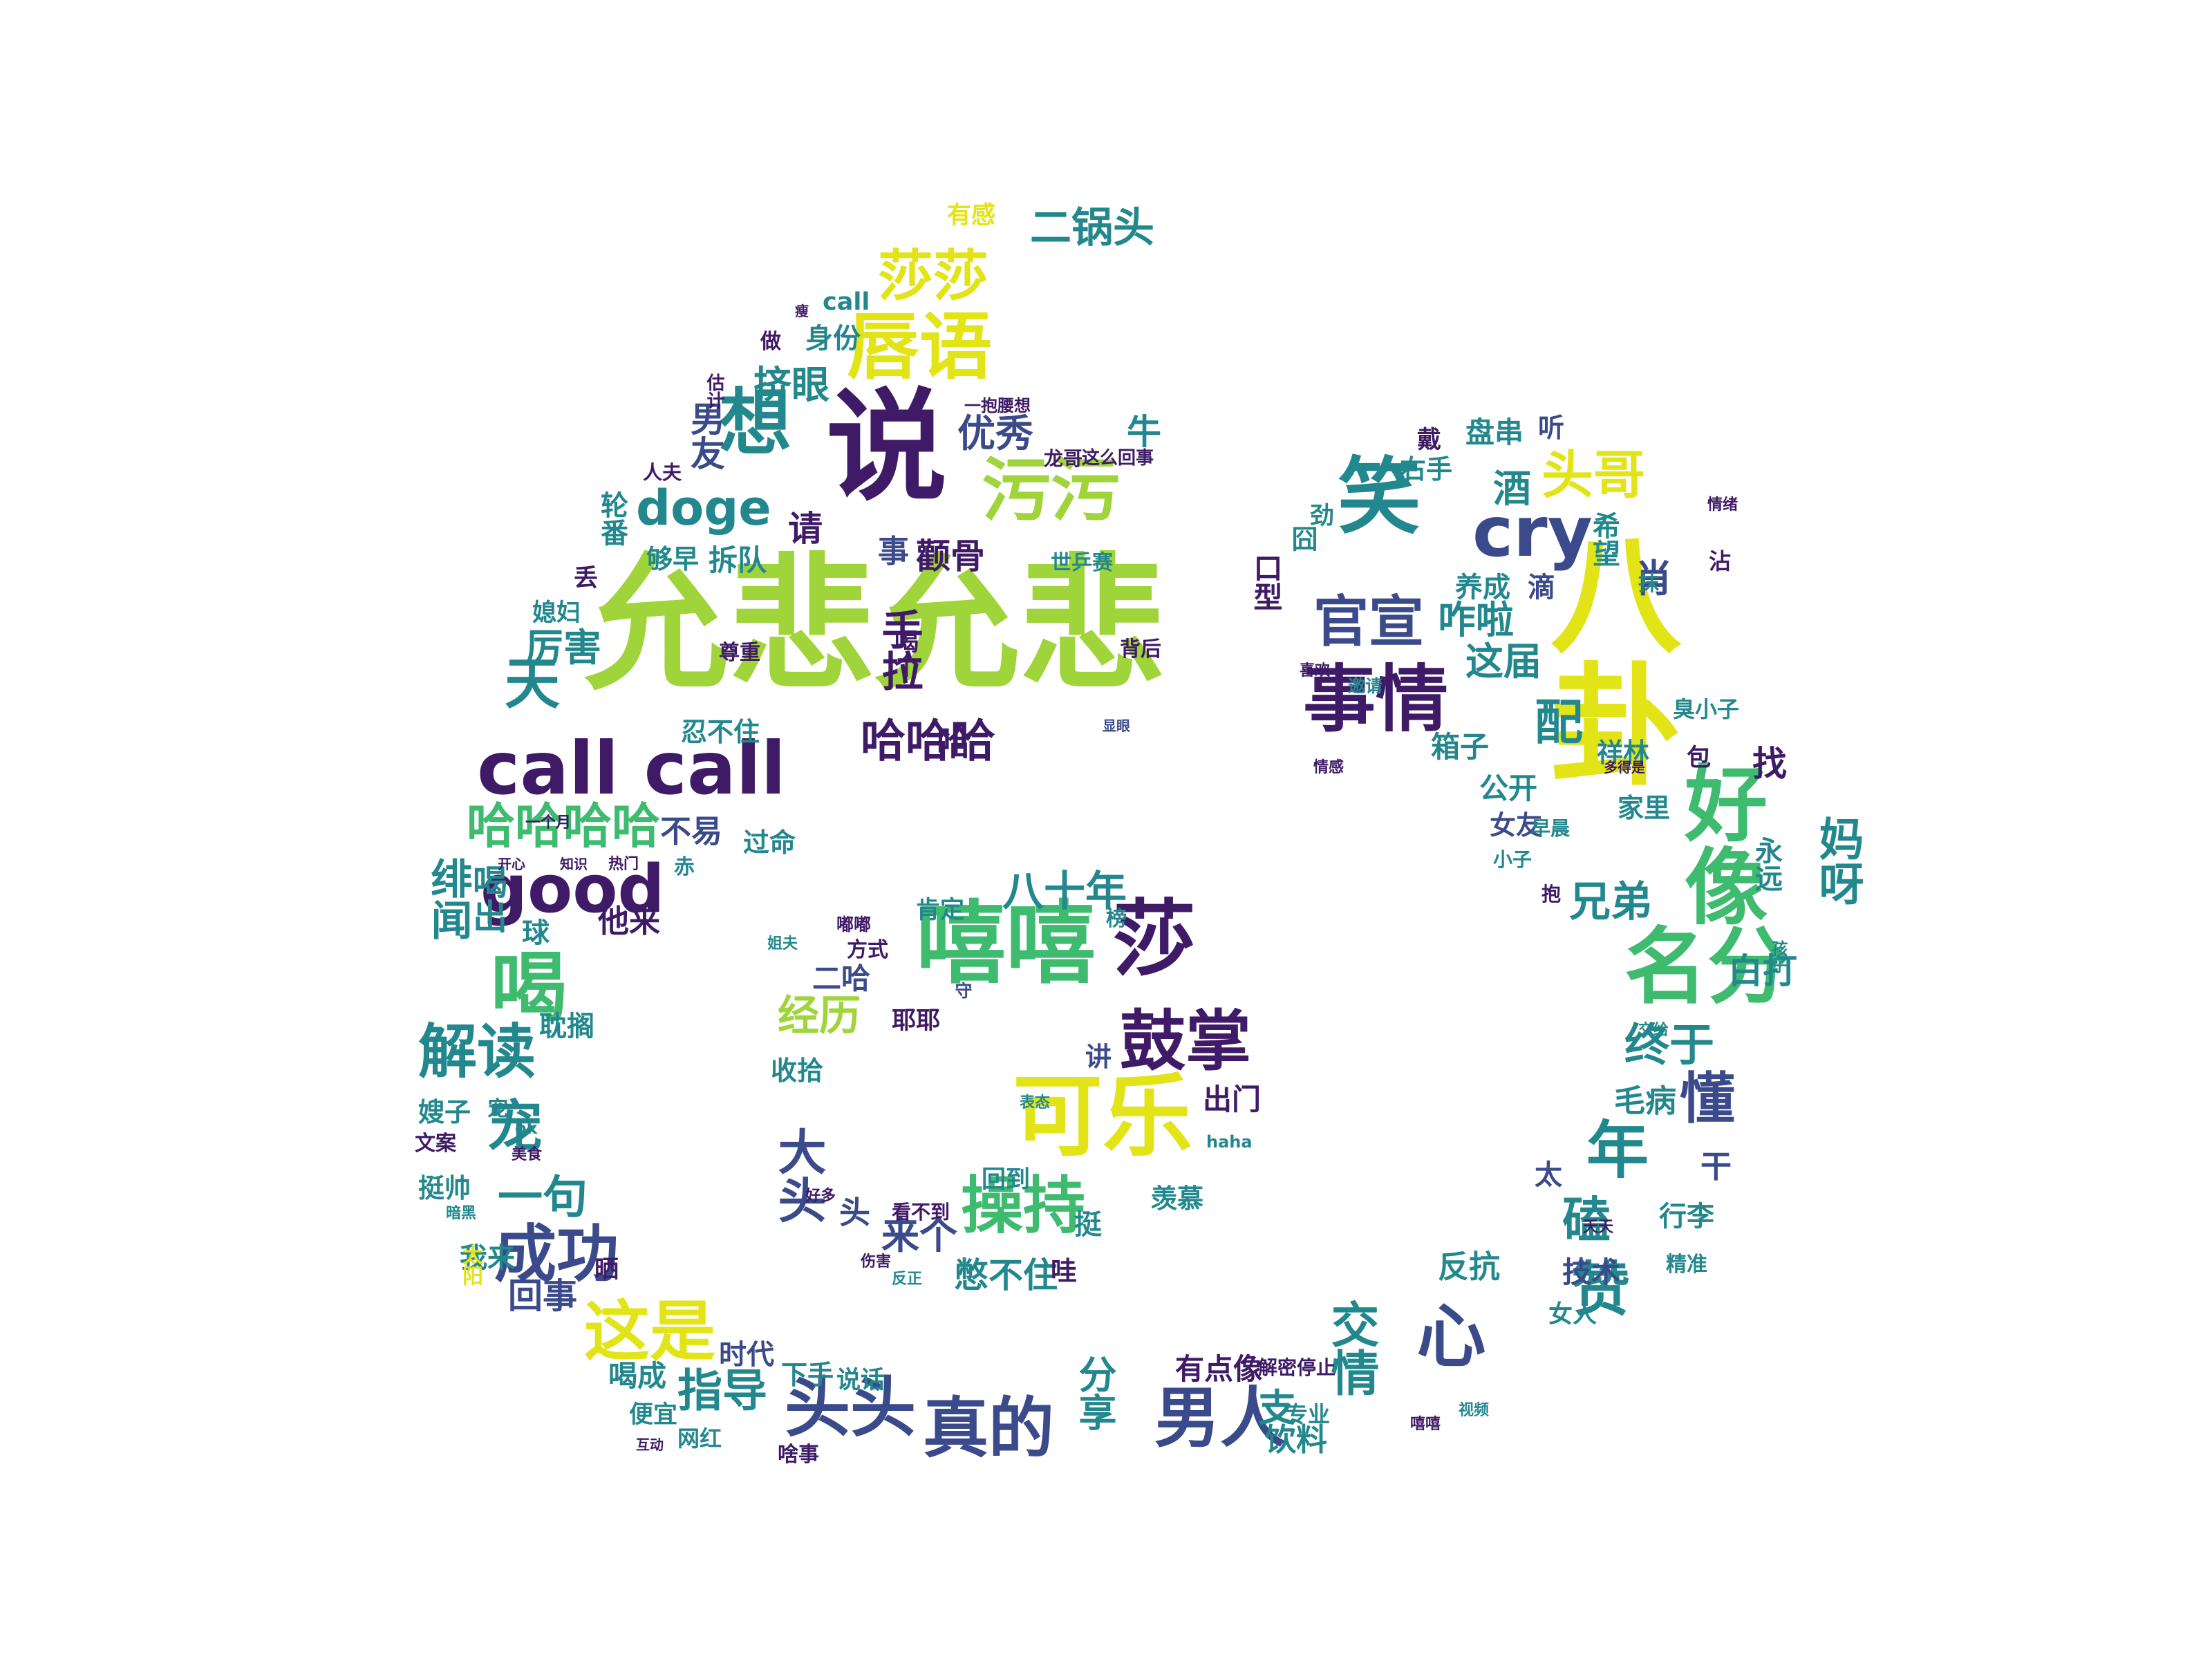 Image resolution: width=2212 pixels, height=1659 pixels. What do you see at coordinates (1117, 726) in the screenshot?
I see `cloud-word: 显眼` at bounding box center [1117, 726].